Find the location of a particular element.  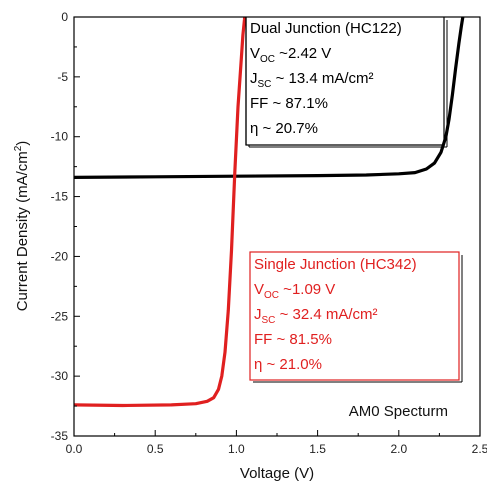

x-tick-label: 2.0 is located at coordinates (398, 449).